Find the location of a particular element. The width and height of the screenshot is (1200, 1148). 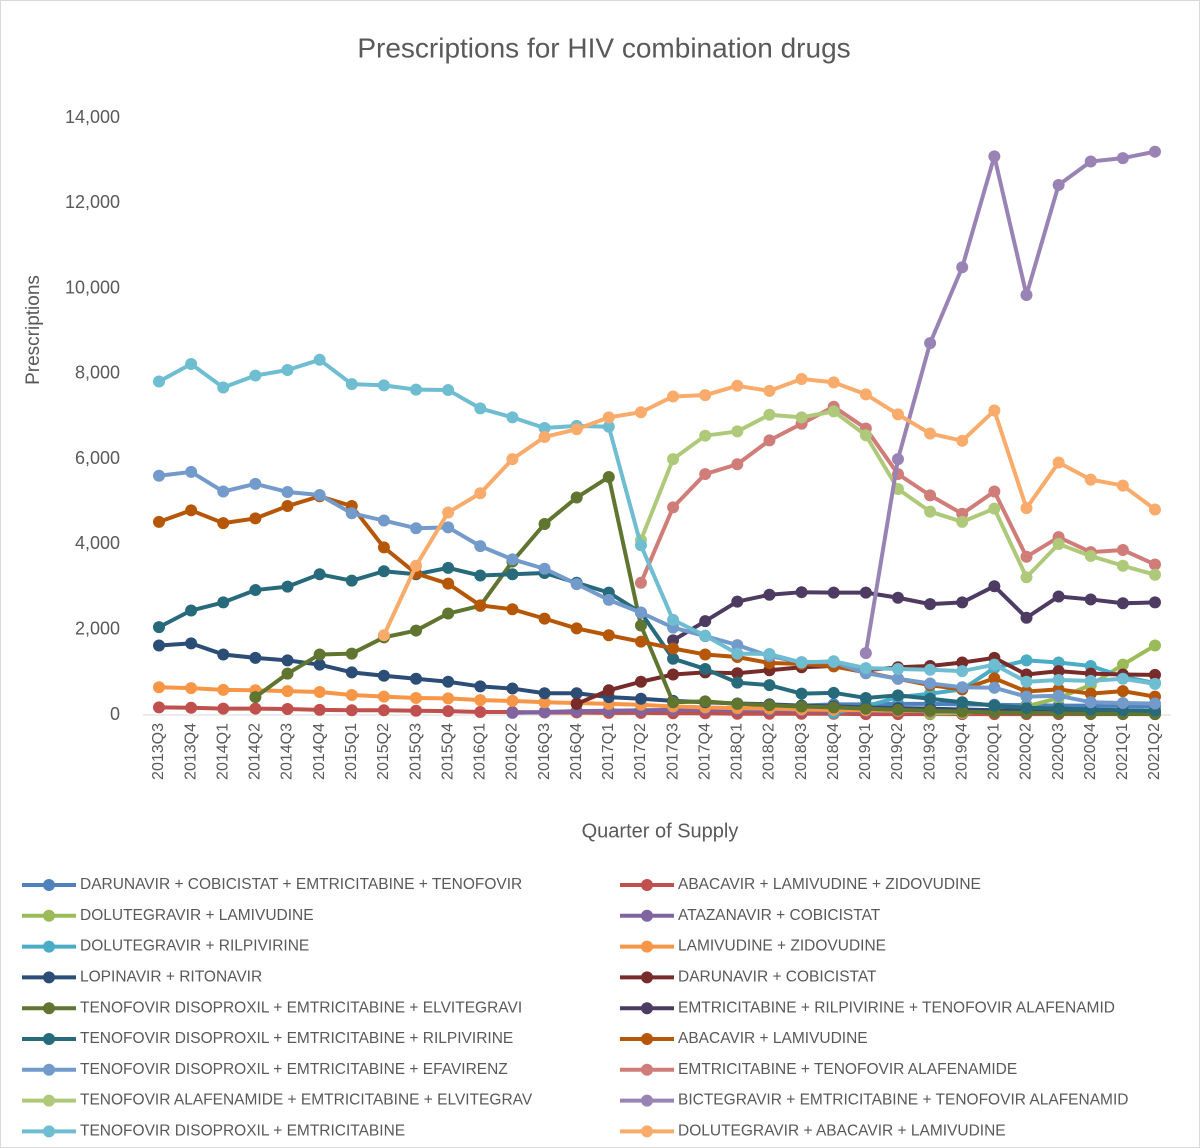

x-tick-label: 2017Q4 is located at coordinates (704, 751).